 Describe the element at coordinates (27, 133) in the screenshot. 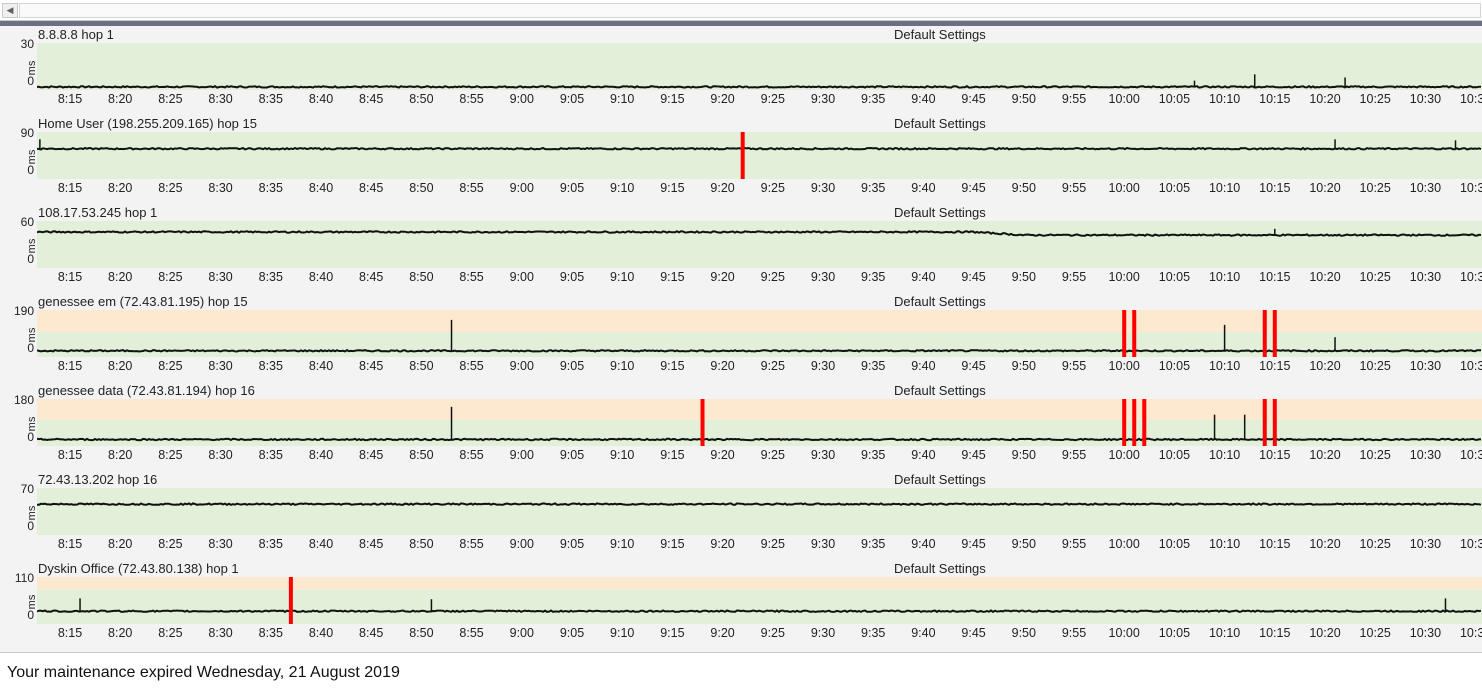

I see `y-axis-max-label: 90` at that location.